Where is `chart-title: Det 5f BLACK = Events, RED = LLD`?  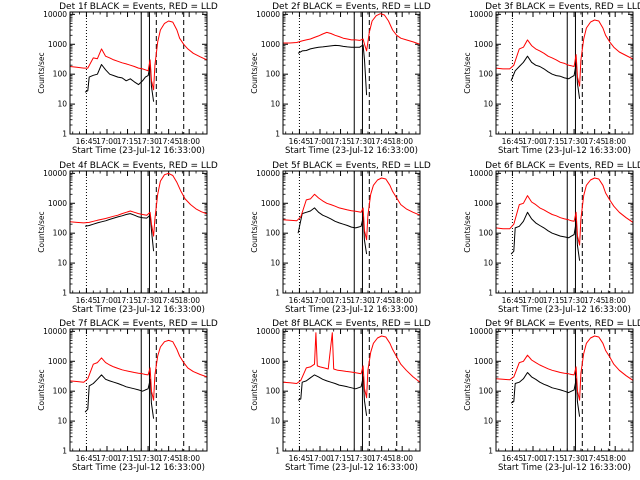 chart-title: Det 5f BLACK = Events, RED = LLD is located at coordinates (351, 166).